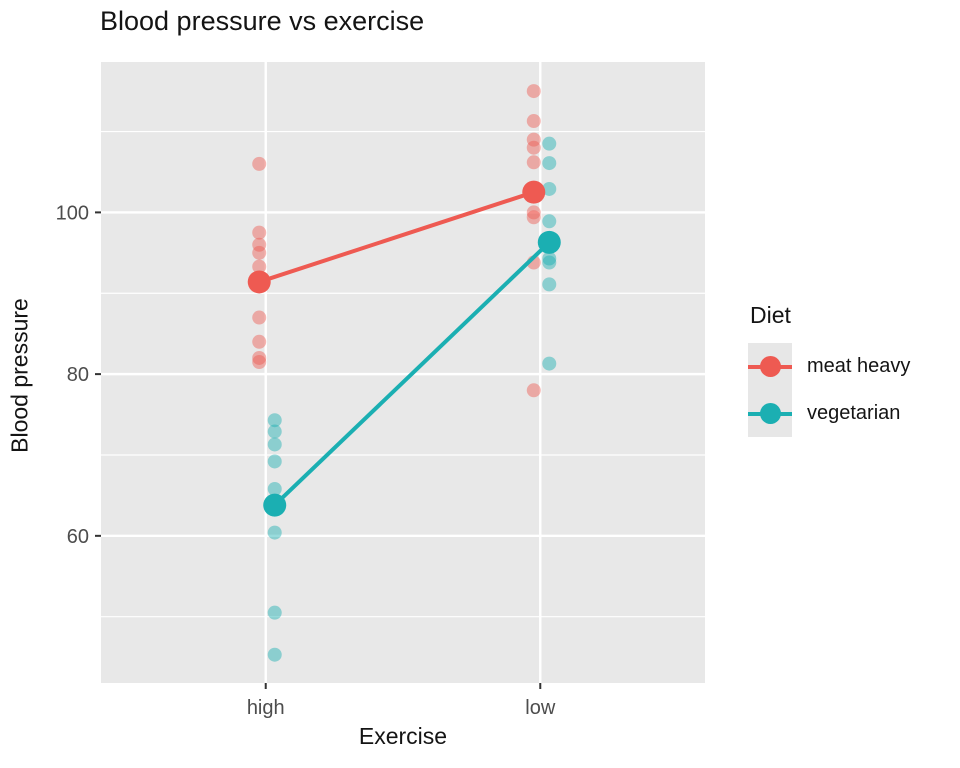  What do you see at coordinates (396, 237) in the screenshot?
I see `mean-line-meat-heavy` at bounding box center [396, 237].